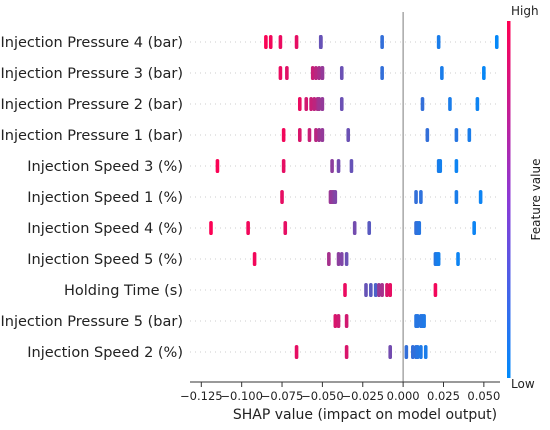 This screenshot has height=430, width=550. What do you see at coordinates (123, 291) in the screenshot?
I see `feature-label: Holding Time (s)` at bounding box center [123, 291].